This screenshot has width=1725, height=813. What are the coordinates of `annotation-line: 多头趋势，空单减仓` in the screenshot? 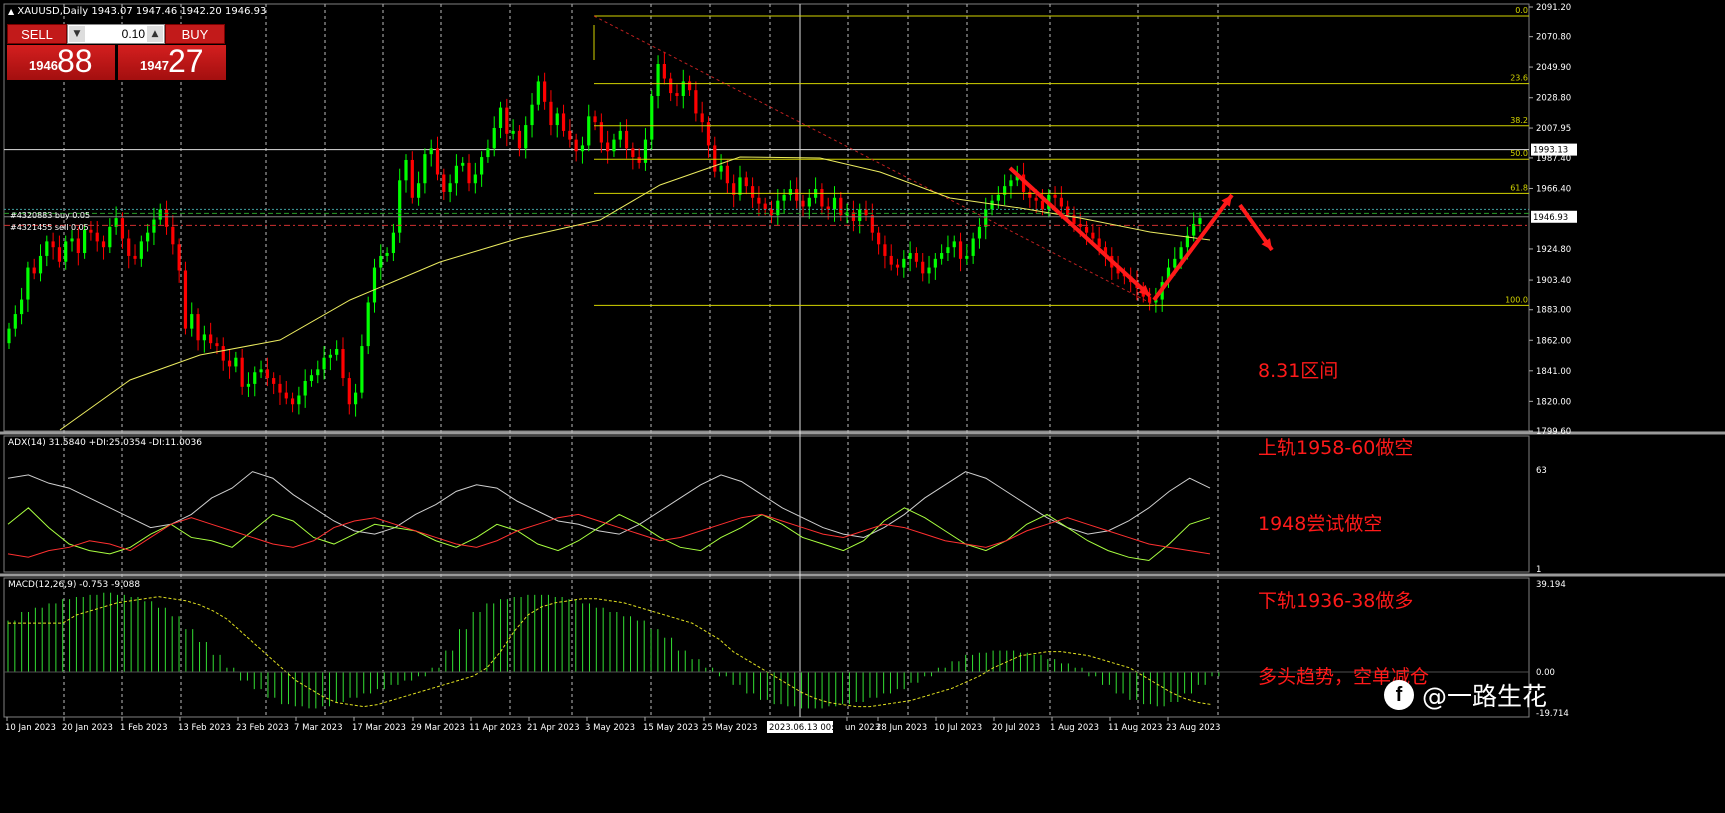 It's located at (1344, 677).